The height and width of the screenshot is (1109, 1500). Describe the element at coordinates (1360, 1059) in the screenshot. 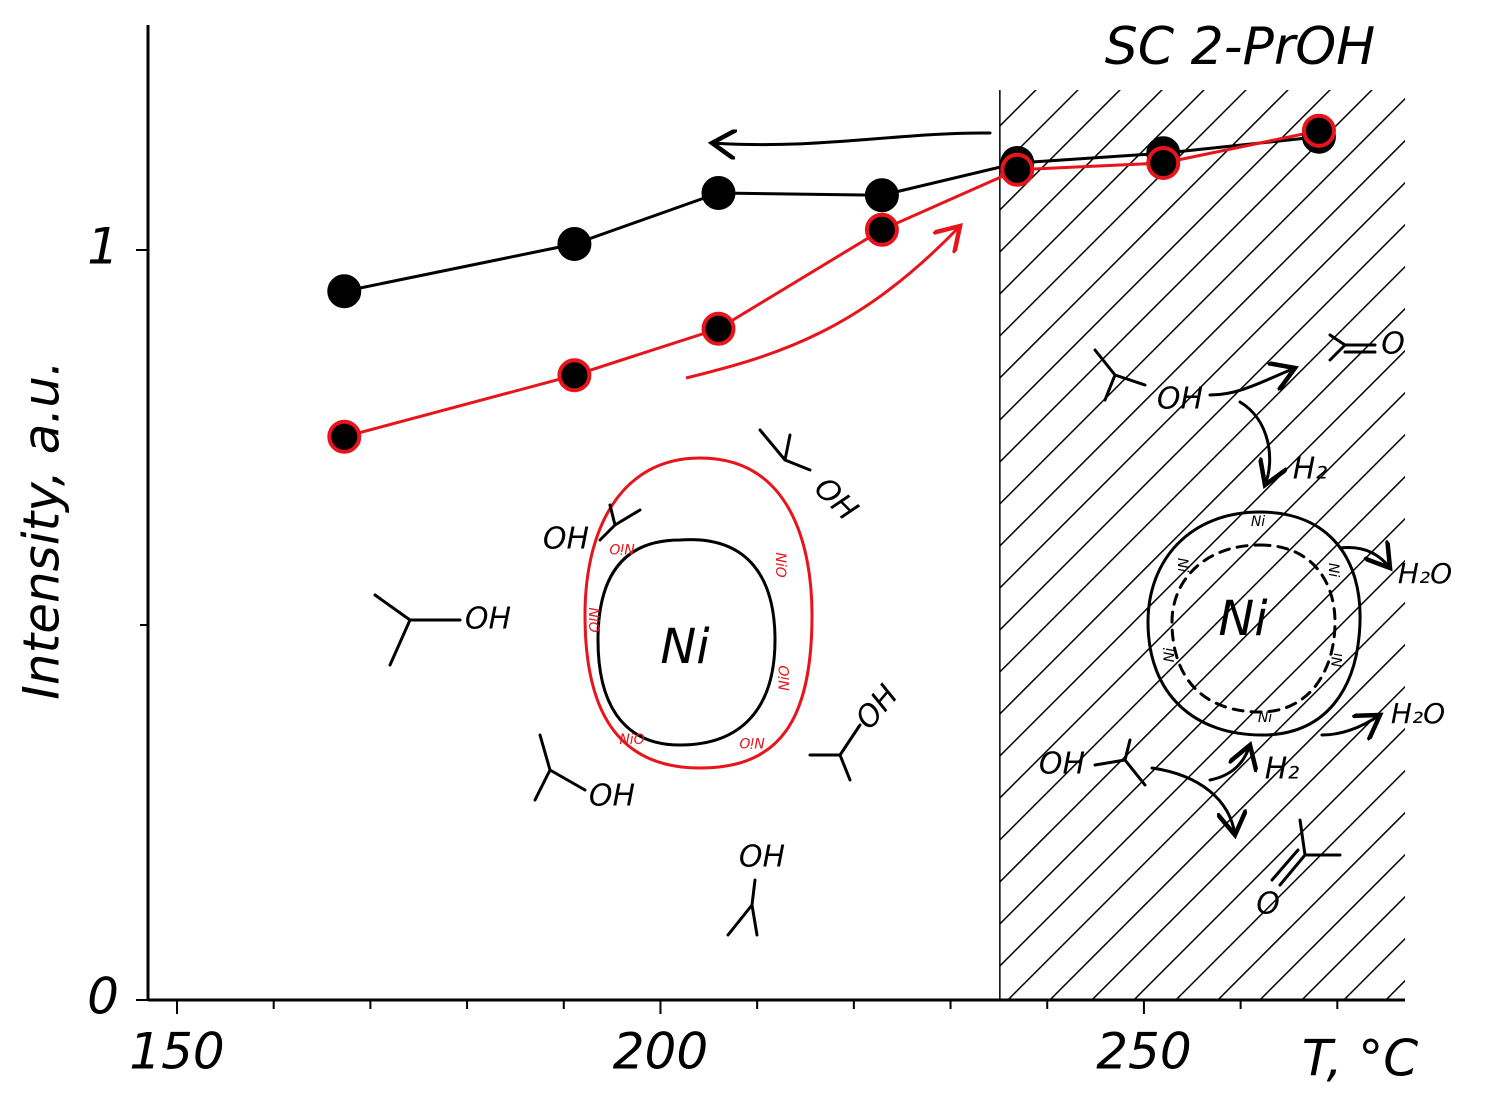

I see `x-axis-label: T, °C` at that location.